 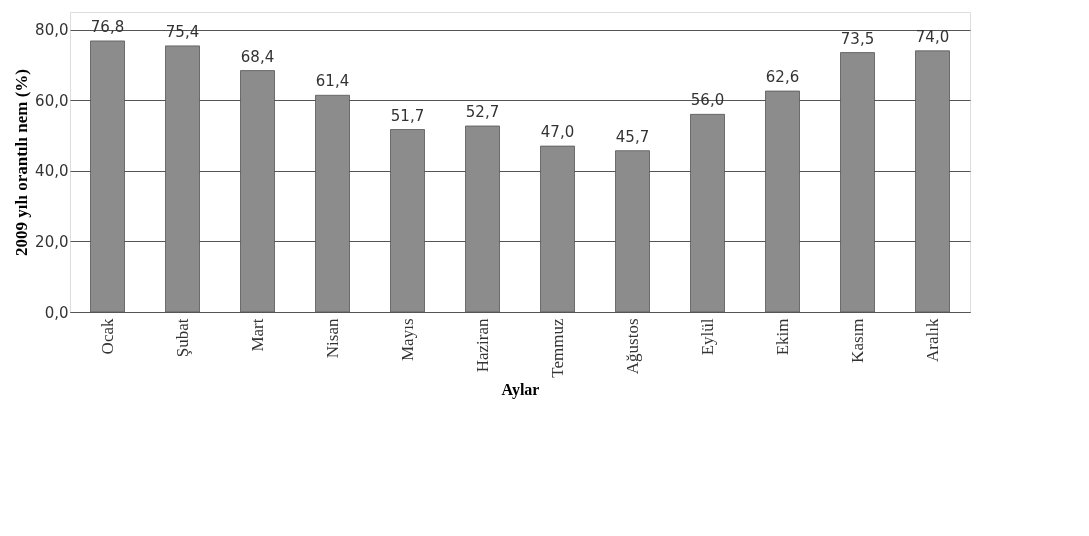 What do you see at coordinates (632, 136) in the screenshot?
I see `data-label: 45,7` at bounding box center [632, 136].